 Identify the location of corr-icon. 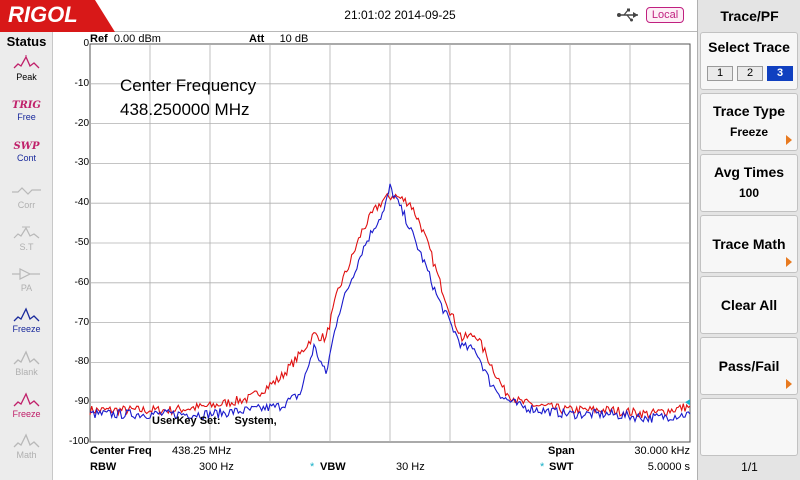
(26, 191).